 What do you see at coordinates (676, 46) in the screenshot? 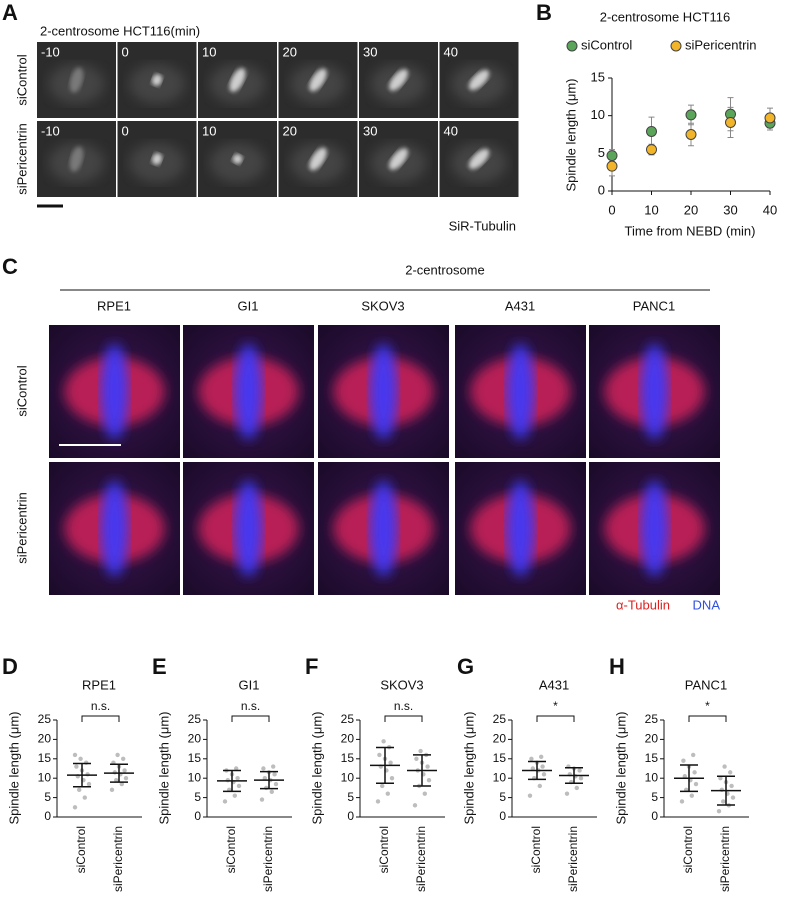
I see `legend-swatch` at bounding box center [676, 46].